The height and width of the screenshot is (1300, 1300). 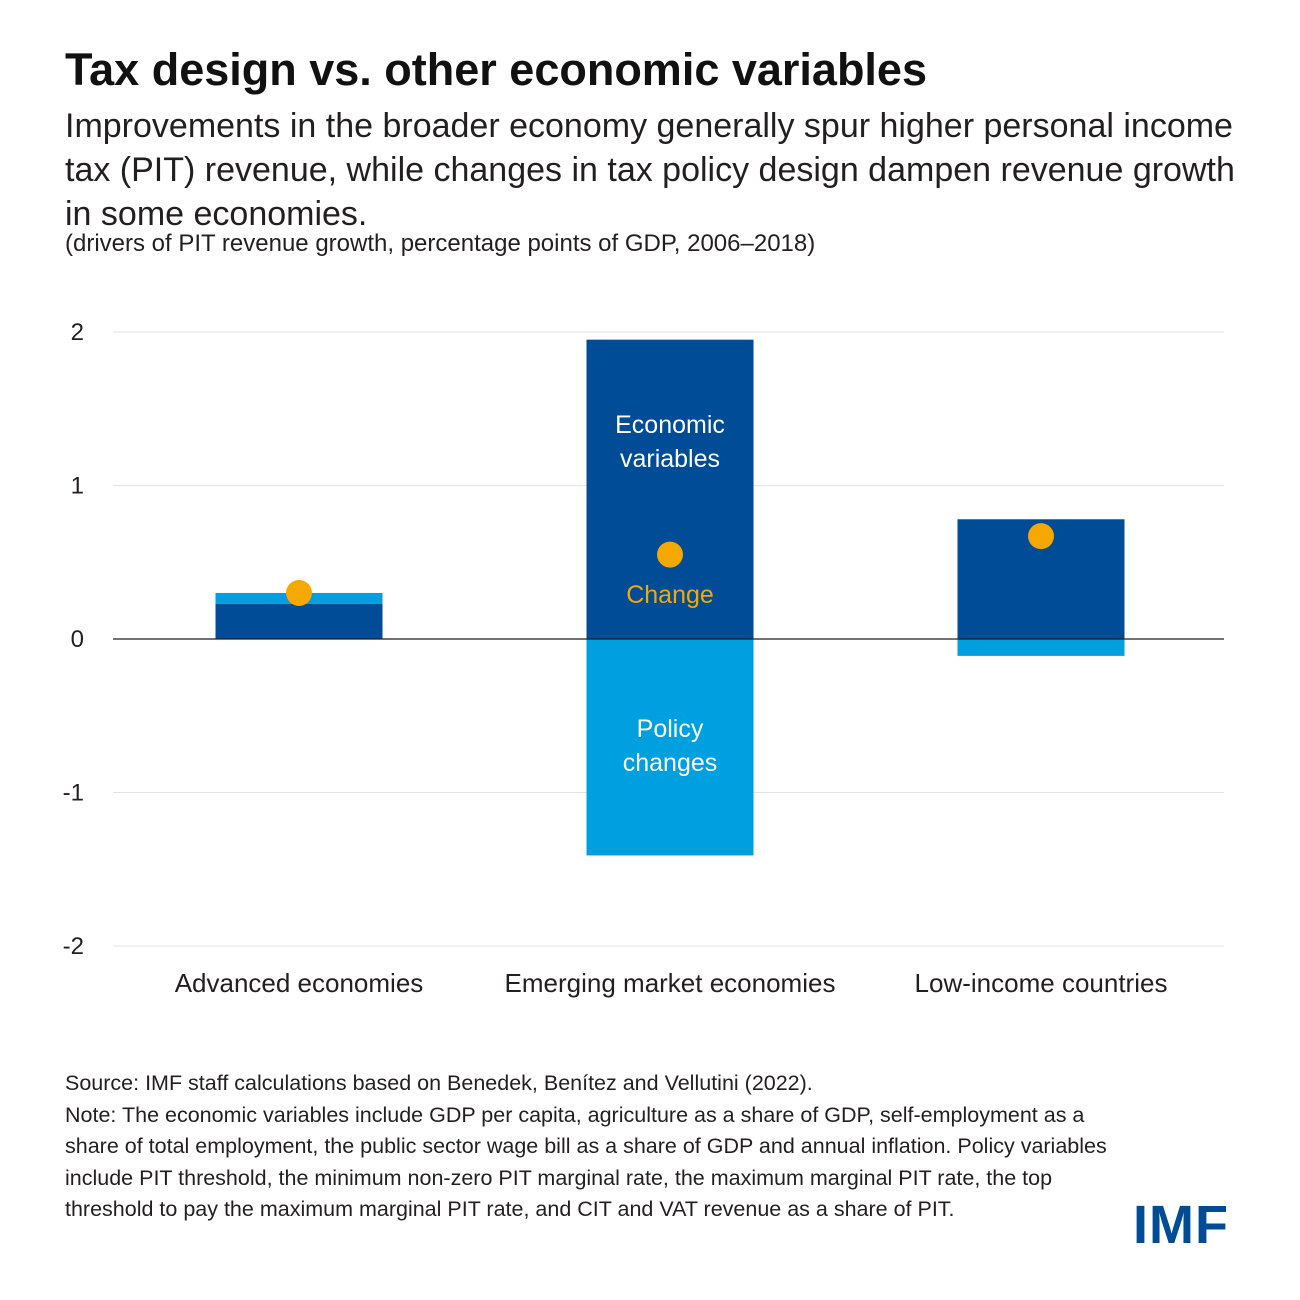 What do you see at coordinates (670, 425) in the screenshot?
I see `label-economic-line1: Economic` at bounding box center [670, 425].